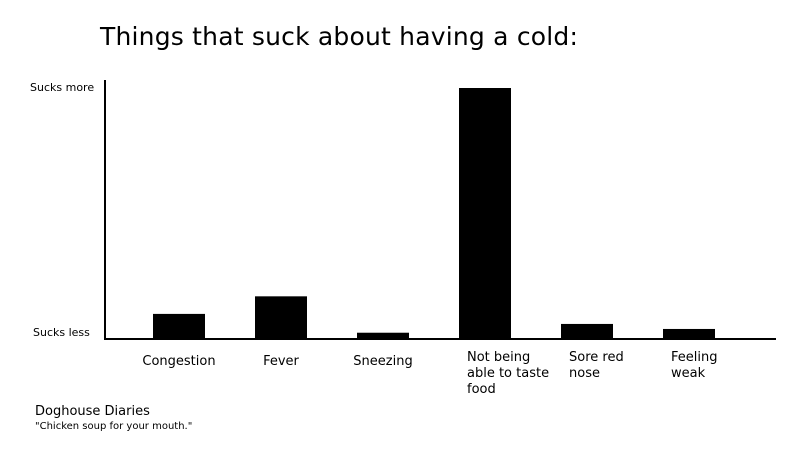 This screenshot has width=800, height=449. What do you see at coordinates (62, 87) in the screenshot?
I see `y-axis-top-label: Sucks more` at bounding box center [62, 87].